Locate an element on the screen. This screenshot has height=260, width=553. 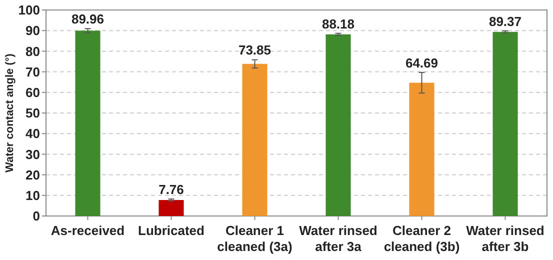
x-tick-label: Water rinsed after 3a is located at coordinates (338, 238).